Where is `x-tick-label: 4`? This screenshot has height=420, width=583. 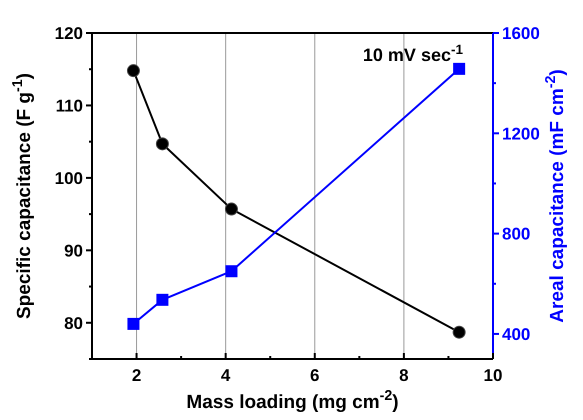 x-tick-label: 4 is located at coordinates (225, 375).